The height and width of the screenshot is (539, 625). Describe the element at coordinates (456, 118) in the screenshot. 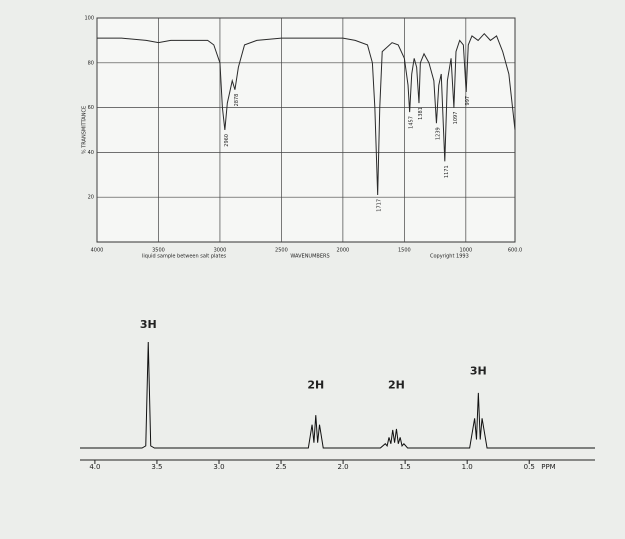

I see `peak-label: 1097` at that location.